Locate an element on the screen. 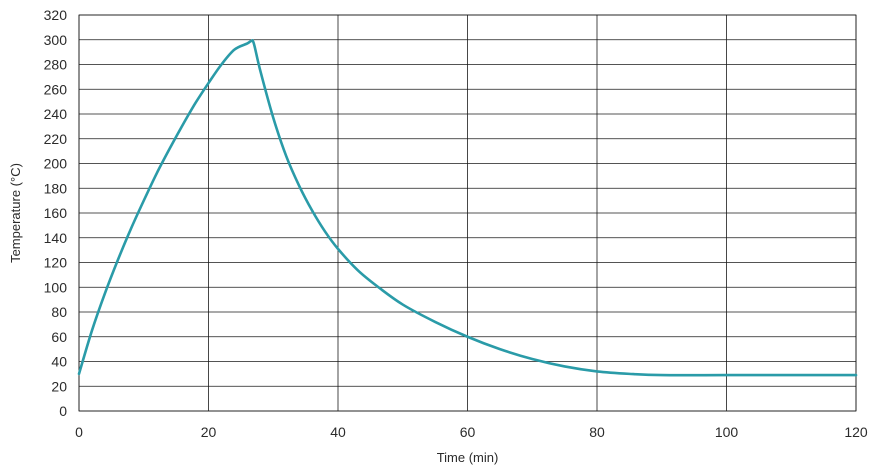 This screenshot has height=470, width=871. y-tick-label: 60 is located at coordinates (59, 337).